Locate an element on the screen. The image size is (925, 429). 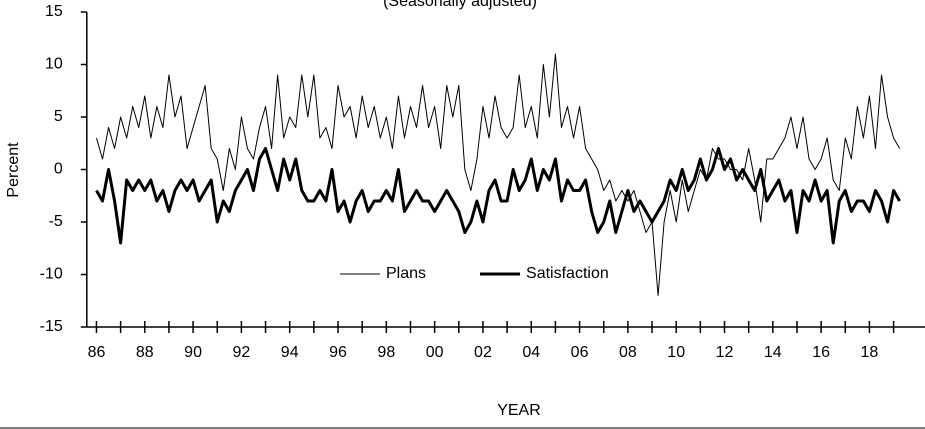
y-tick-label: -10 is located at coordinates (51, 274).